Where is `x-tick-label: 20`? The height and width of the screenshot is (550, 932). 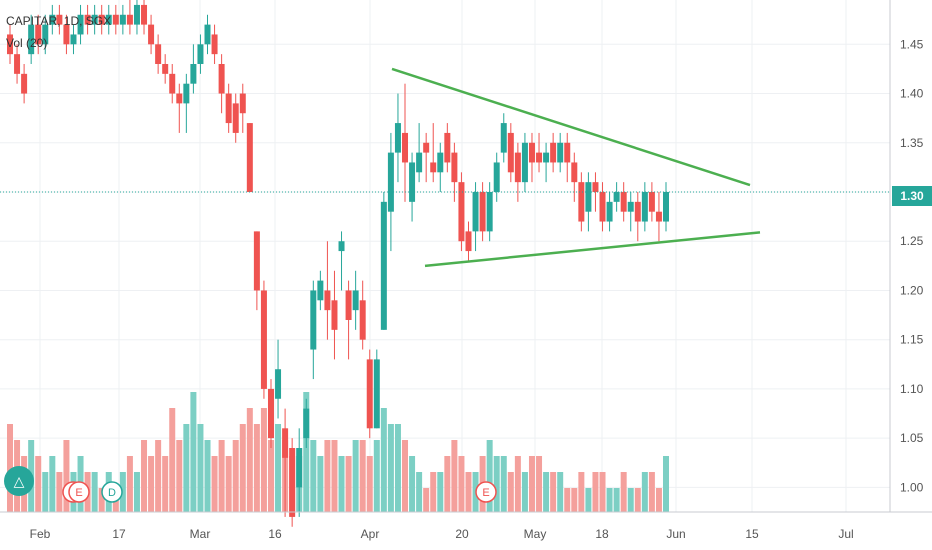 x-tick-label: 20 is located at coordinates (462, 534).